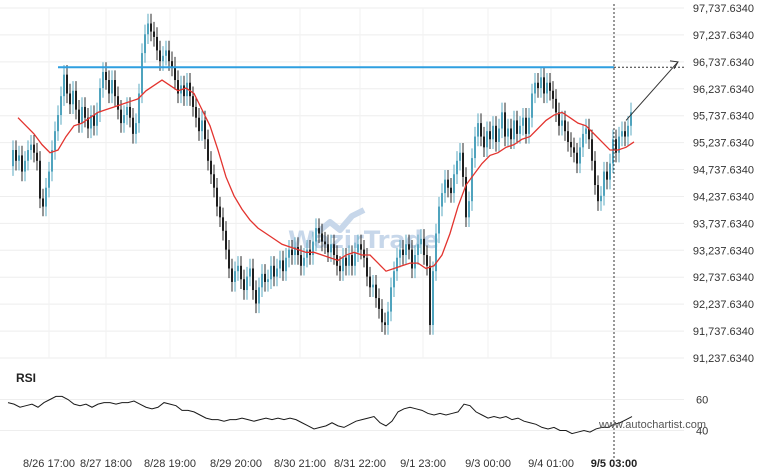  I want to click on y-tick-label: 91,237.6340, so click(723, 359).